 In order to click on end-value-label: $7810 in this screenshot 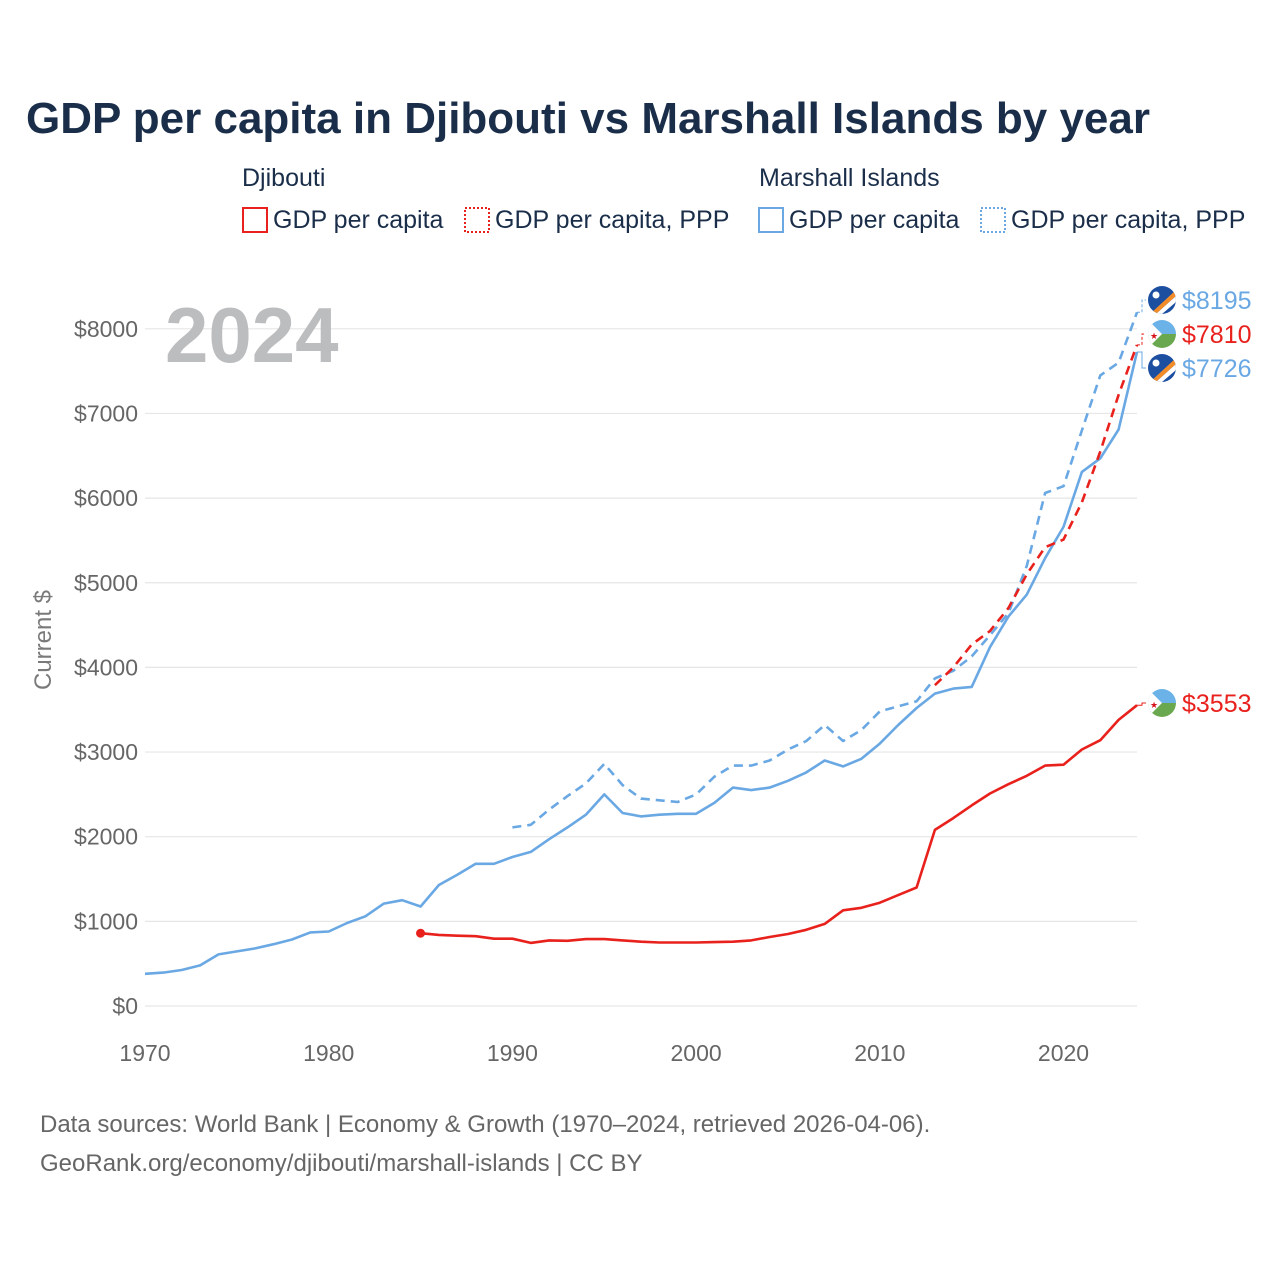, I will do `click(1217, 335)`.